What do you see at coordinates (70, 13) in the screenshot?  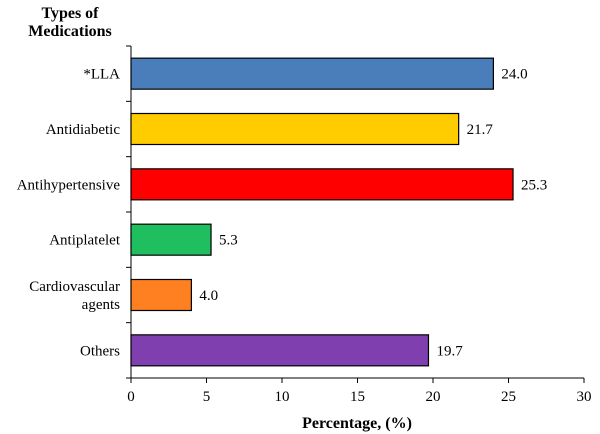 I see `y-axis-title-line-1: Types of` at bounding box center [70, 13].